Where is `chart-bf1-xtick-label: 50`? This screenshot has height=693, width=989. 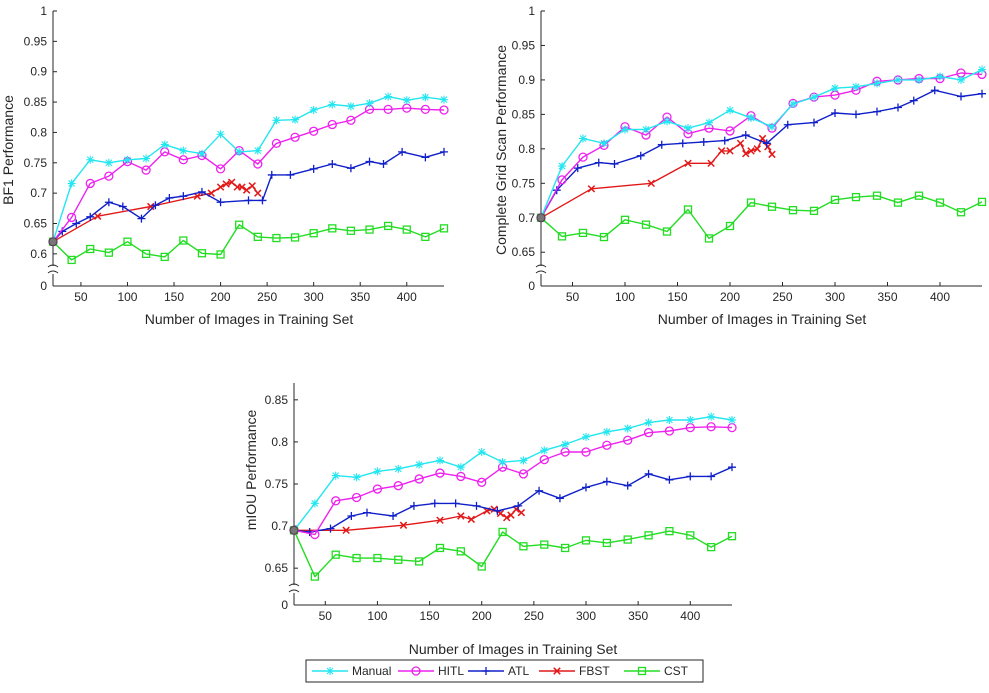
chart-bf1-xtick-label: 50 is located at coordinates (81, 297).